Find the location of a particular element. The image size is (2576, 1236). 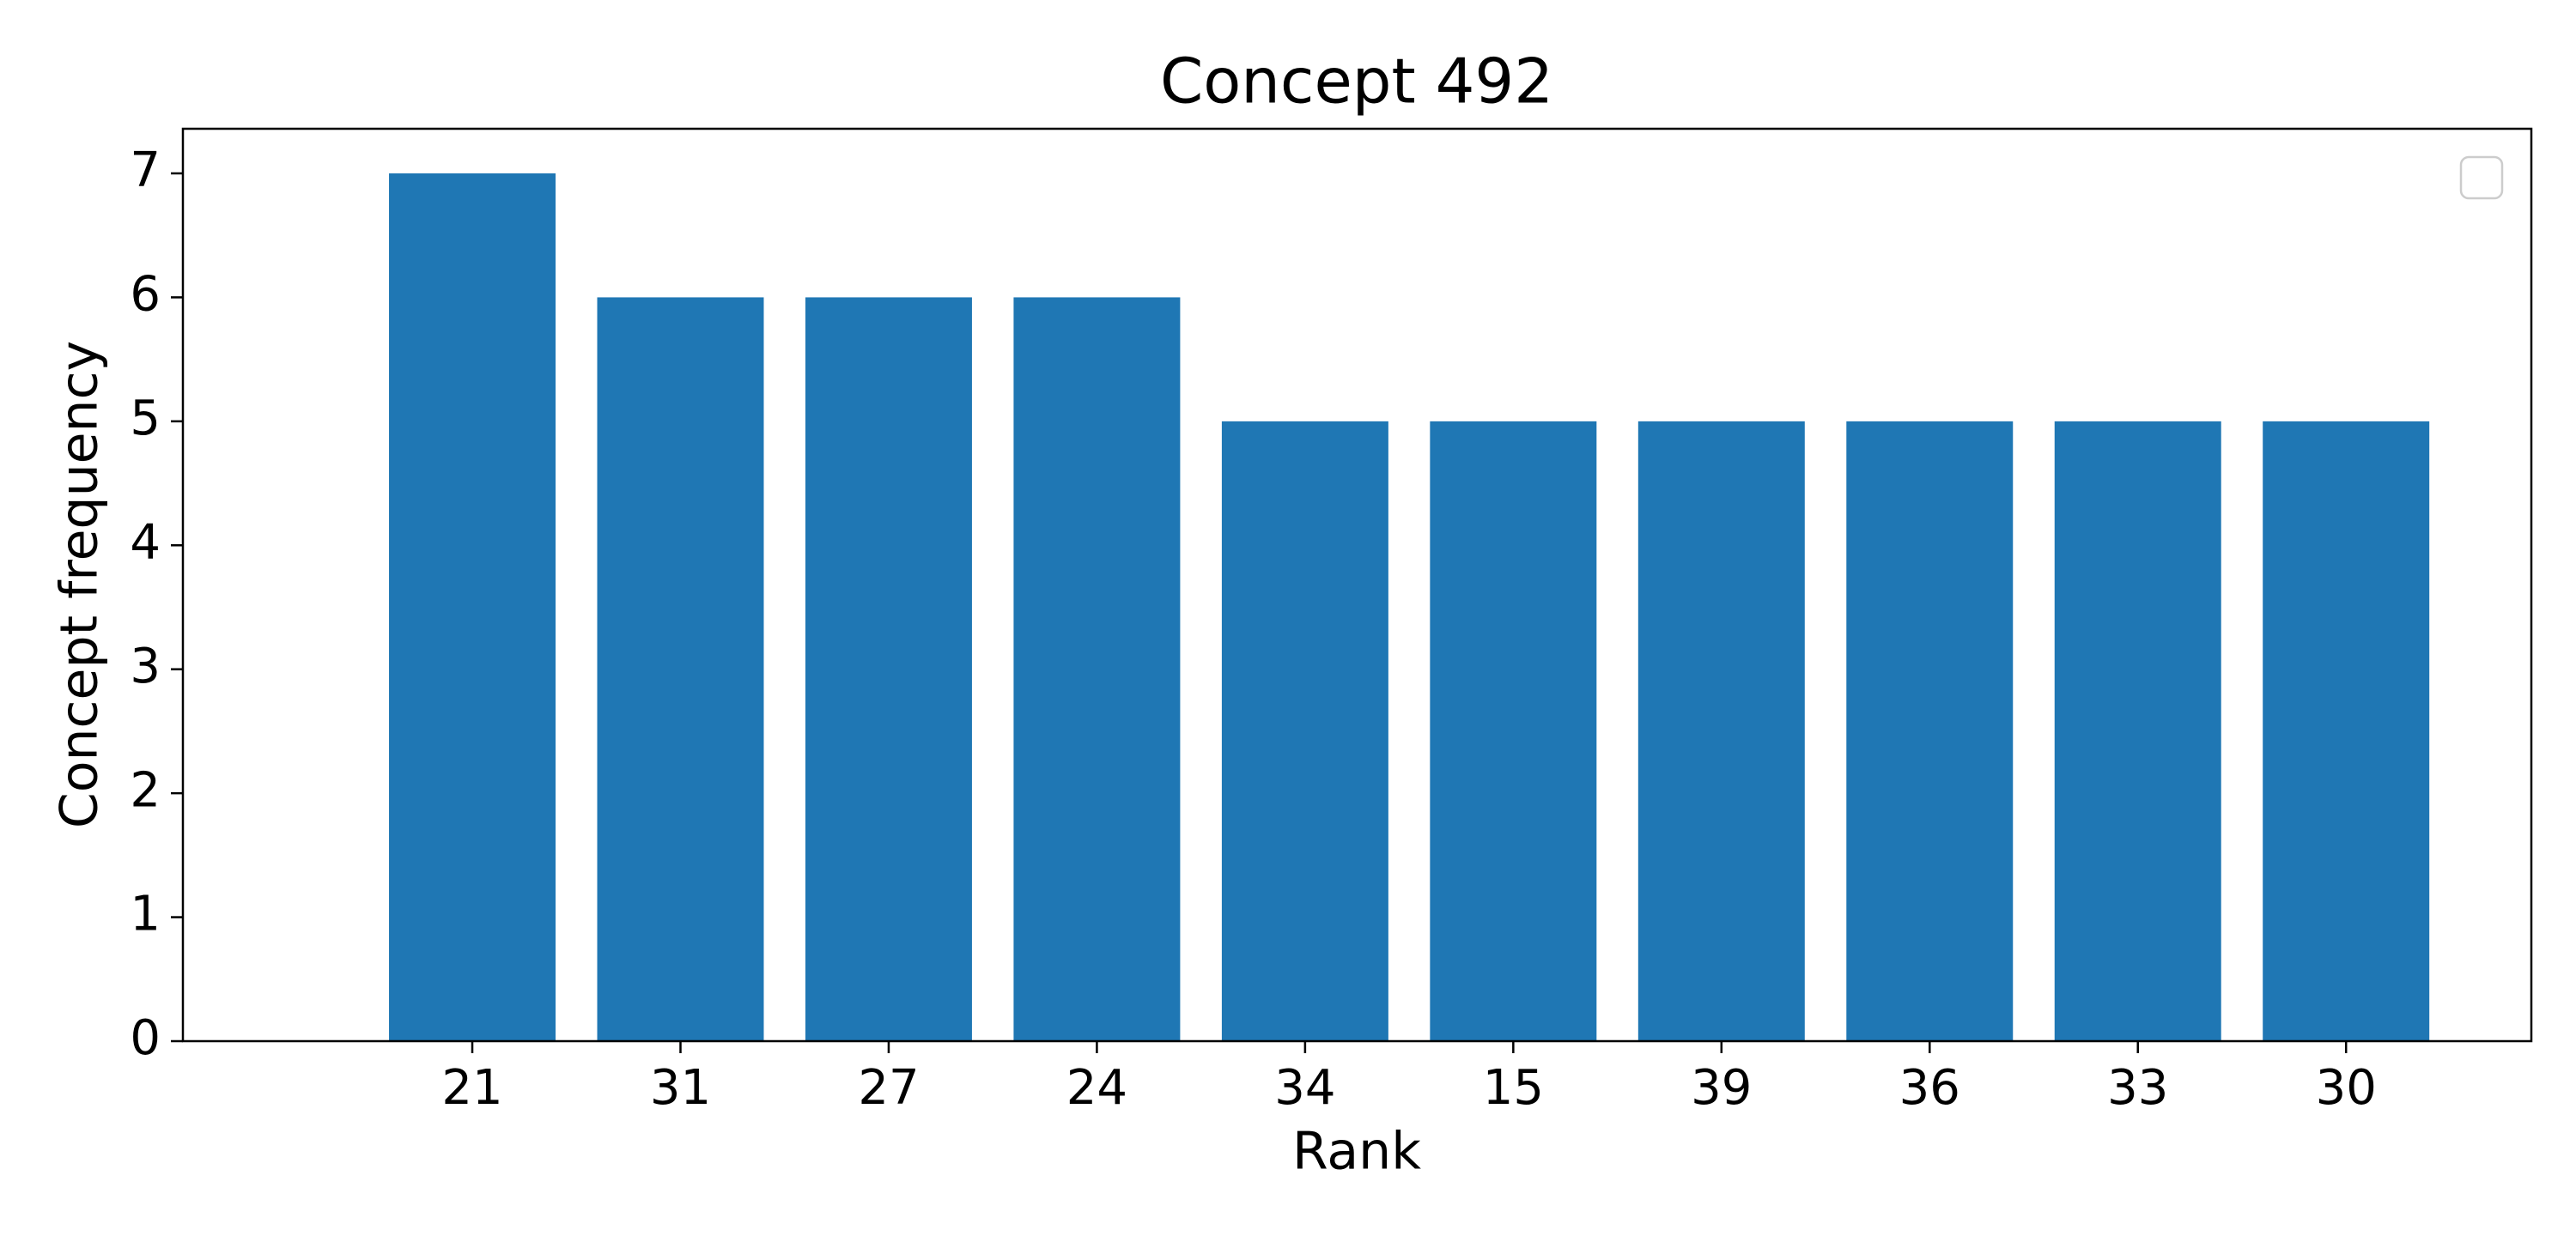

x-tick-label: 36 is located at coordinates (1930, 1088).